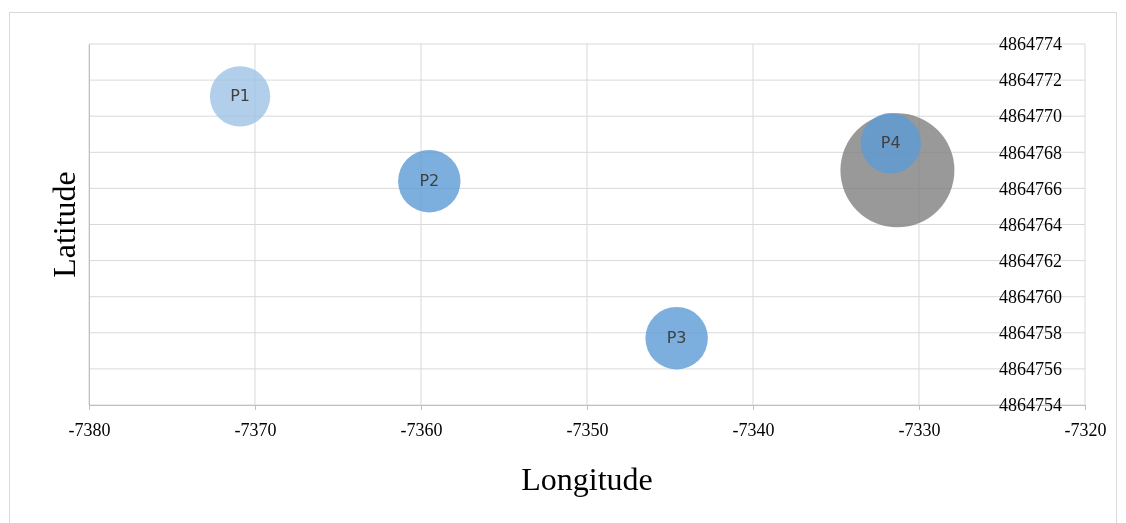 The image size is (1126, 523). Describe the element at coordinates (1030, 188) in the screenshot. I see `y-tick-label: 4864766` at that location.